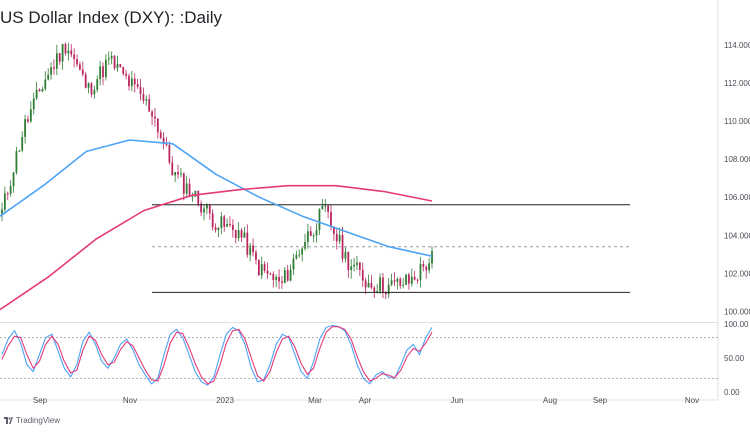  What do you see at coordinates (737, 121) in the screenshot?
I see `price-tick-label: 110.000` at bounding box center [737, 121].